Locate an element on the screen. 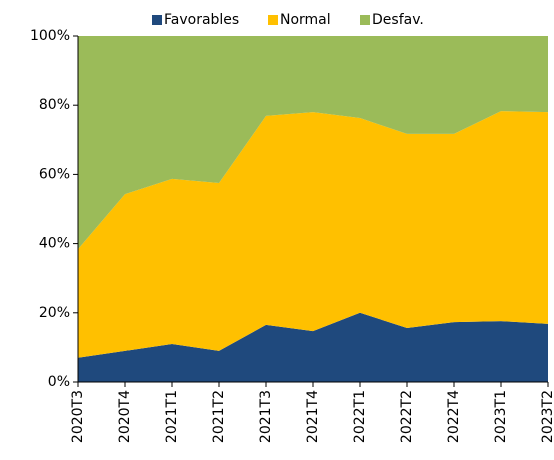 This screenshot has width=554, height=460. x-tick-label: 2022T4 is located at coordinates (454, 416).